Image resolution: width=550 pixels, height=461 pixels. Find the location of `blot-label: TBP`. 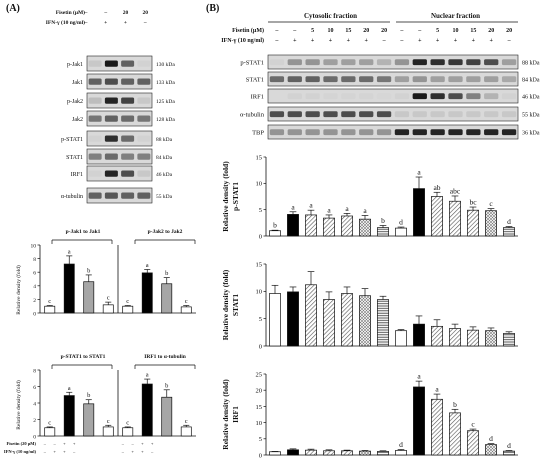

blot-label: TBP is located at coordinates (258, 133).